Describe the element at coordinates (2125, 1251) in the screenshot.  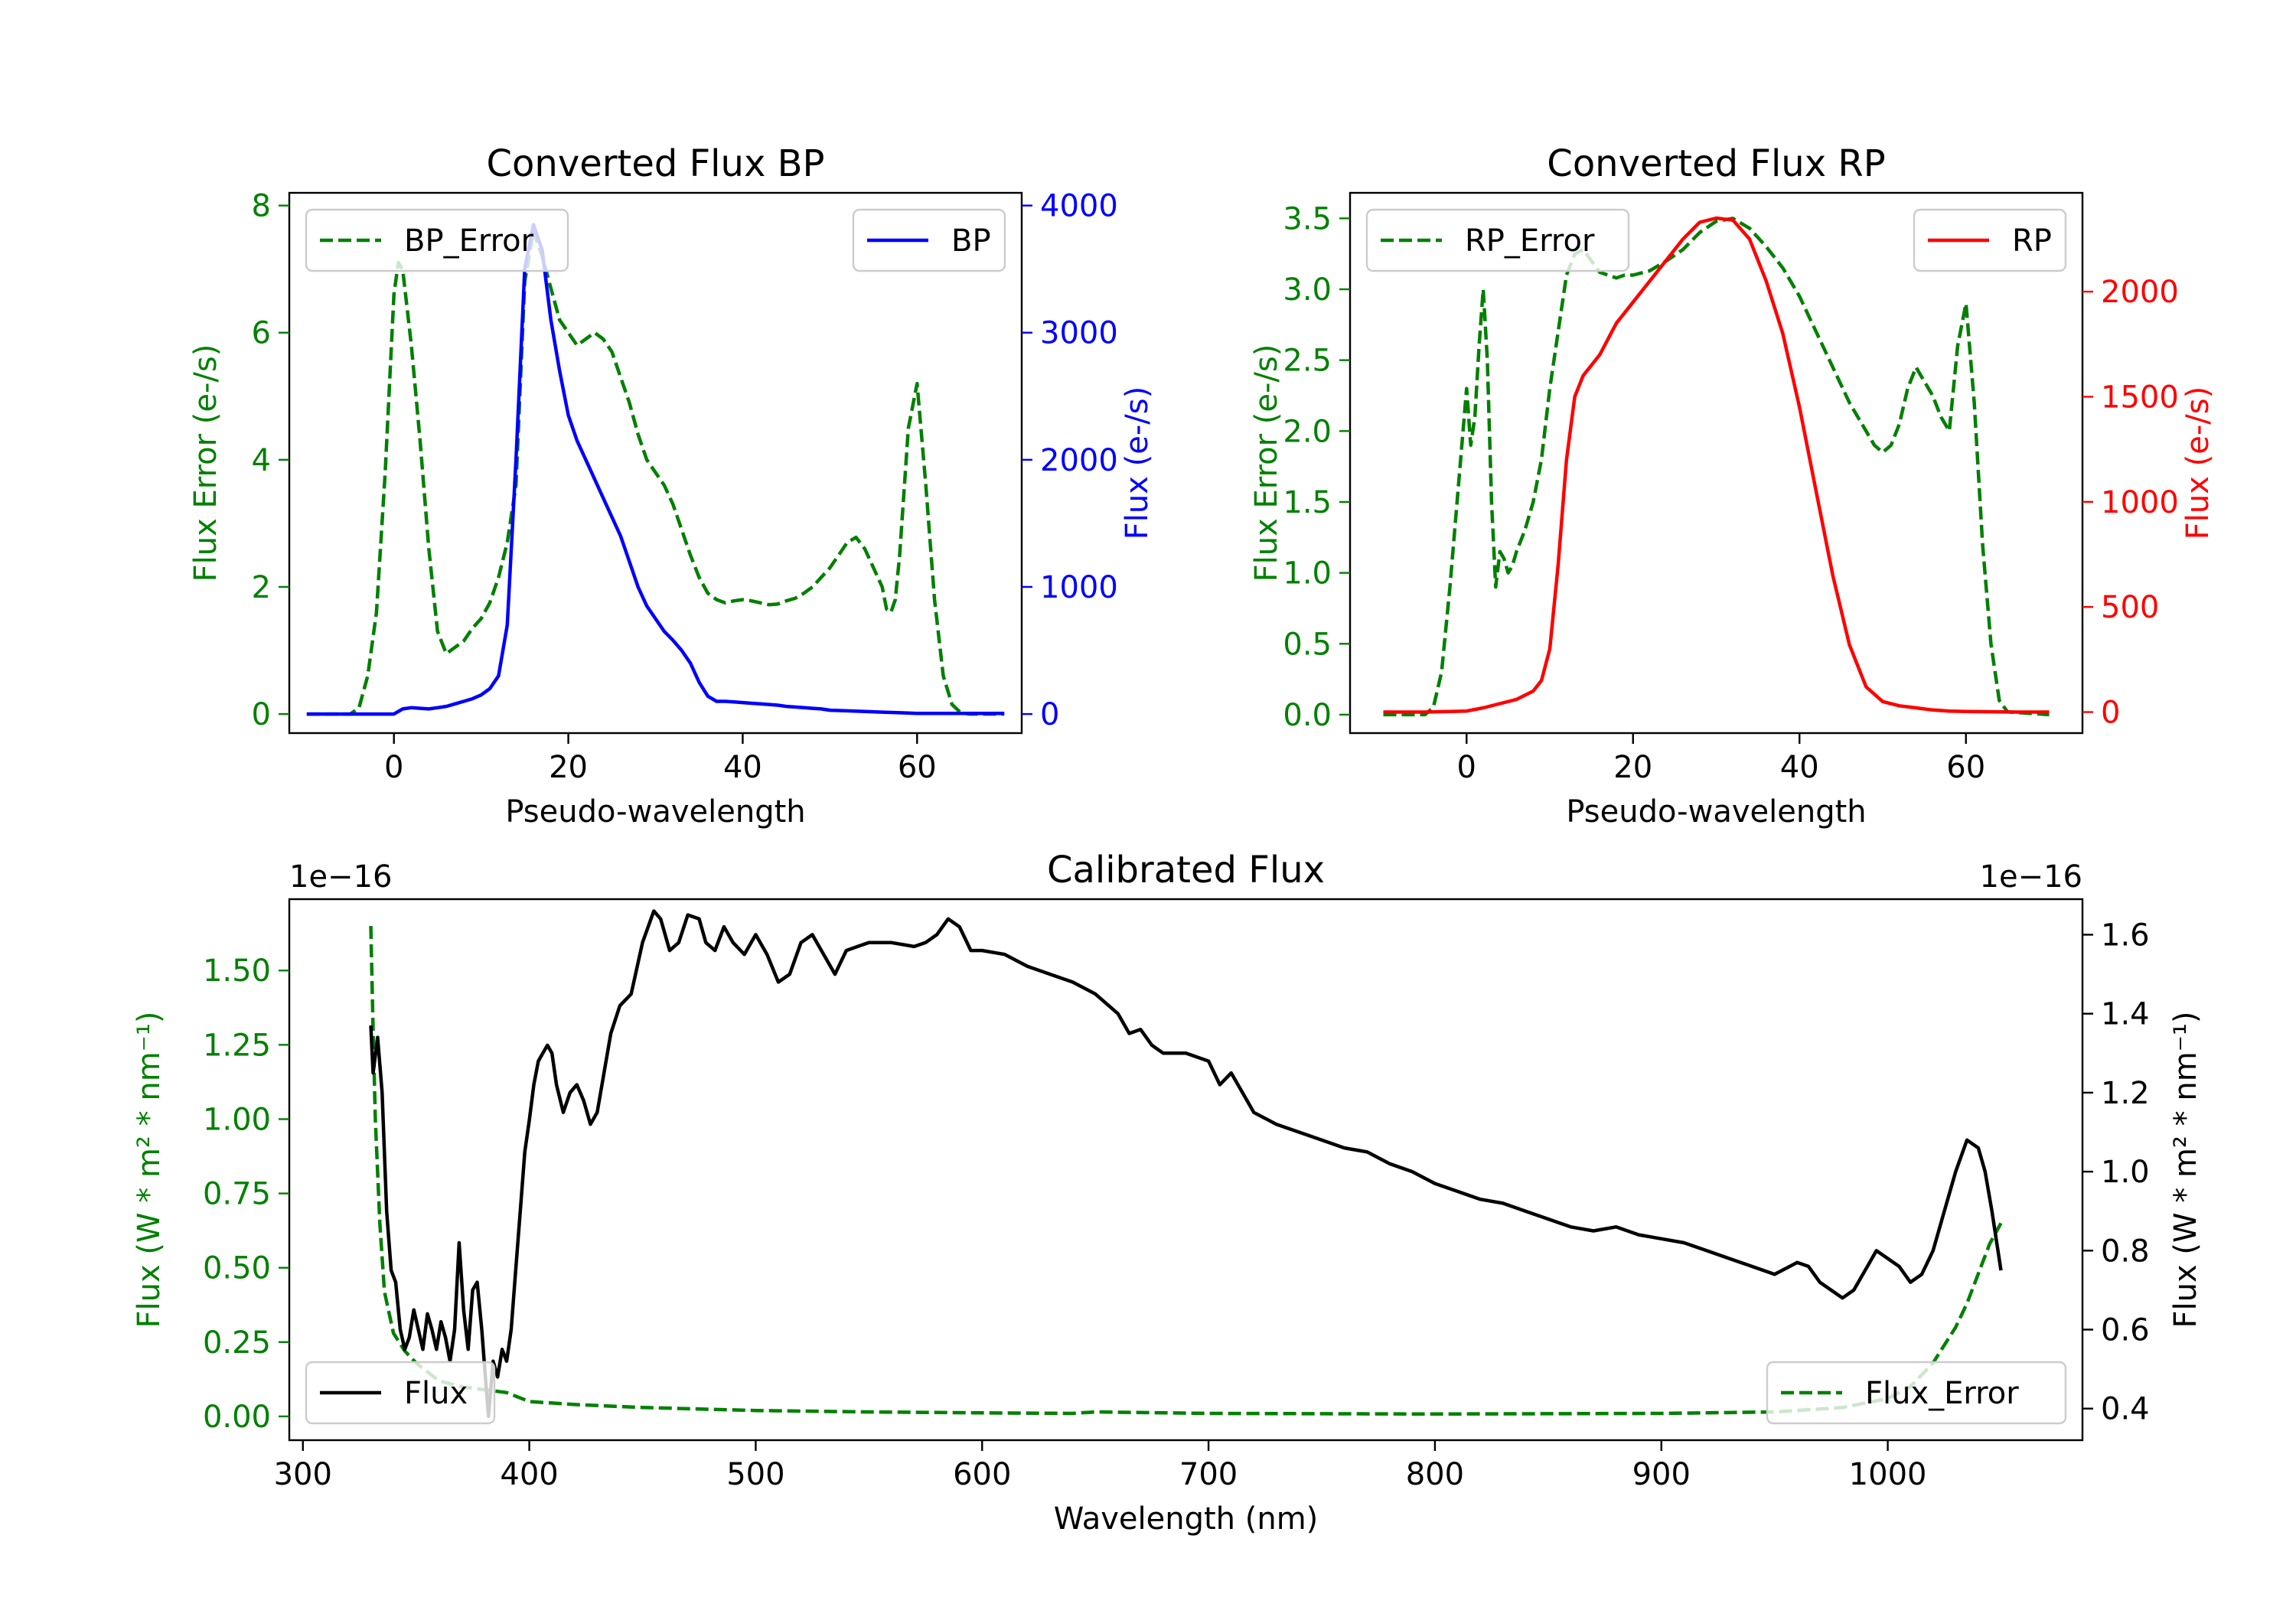
I see `y-right-tick-label: 0.8` at that location.